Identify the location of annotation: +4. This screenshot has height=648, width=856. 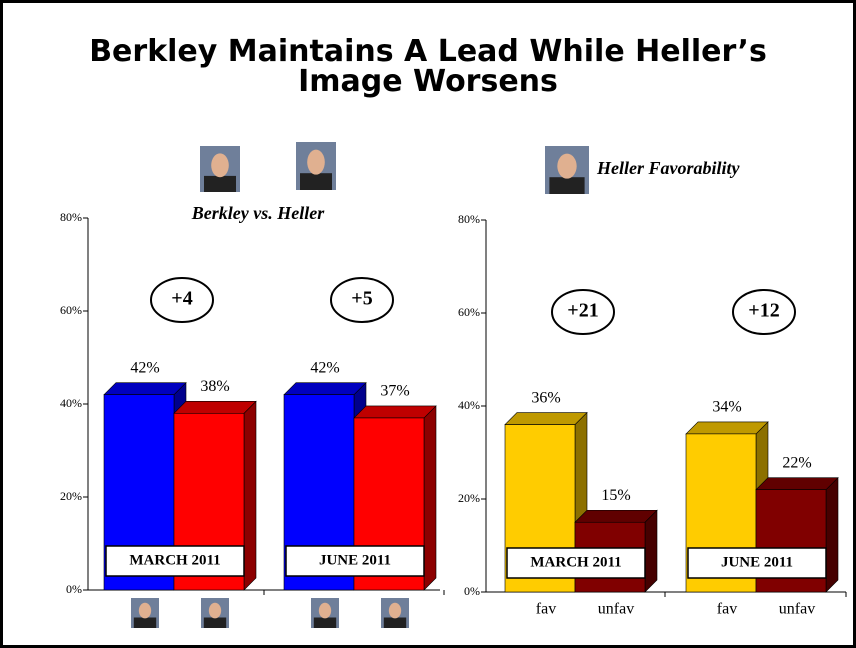
(181, 299).